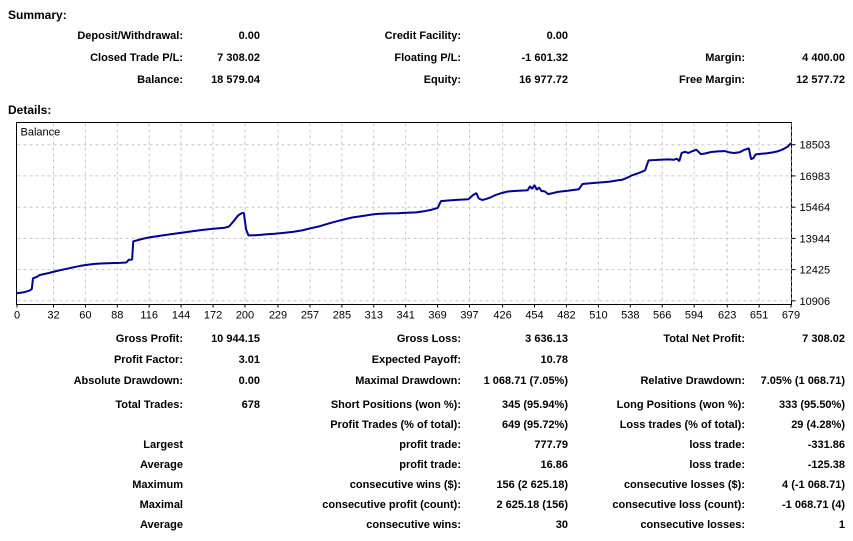  What do you see at coordinates (53, 316) in the screenshot?
I see `x-tick-label: 32` at bounding box center [53, 316].